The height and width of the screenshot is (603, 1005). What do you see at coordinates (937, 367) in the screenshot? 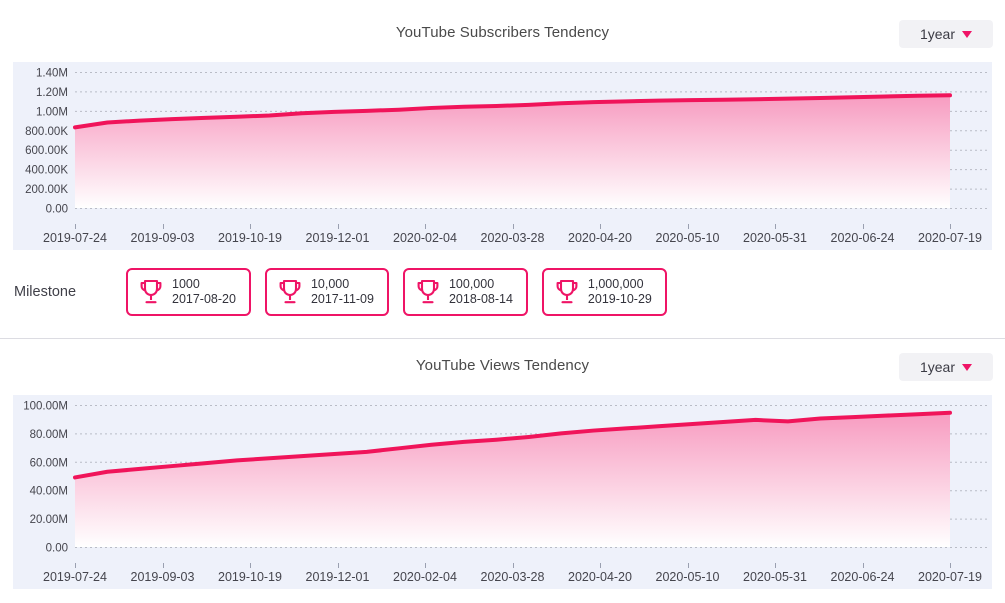
I see `views-range-label: 1year` at bounding box center [937, 367].